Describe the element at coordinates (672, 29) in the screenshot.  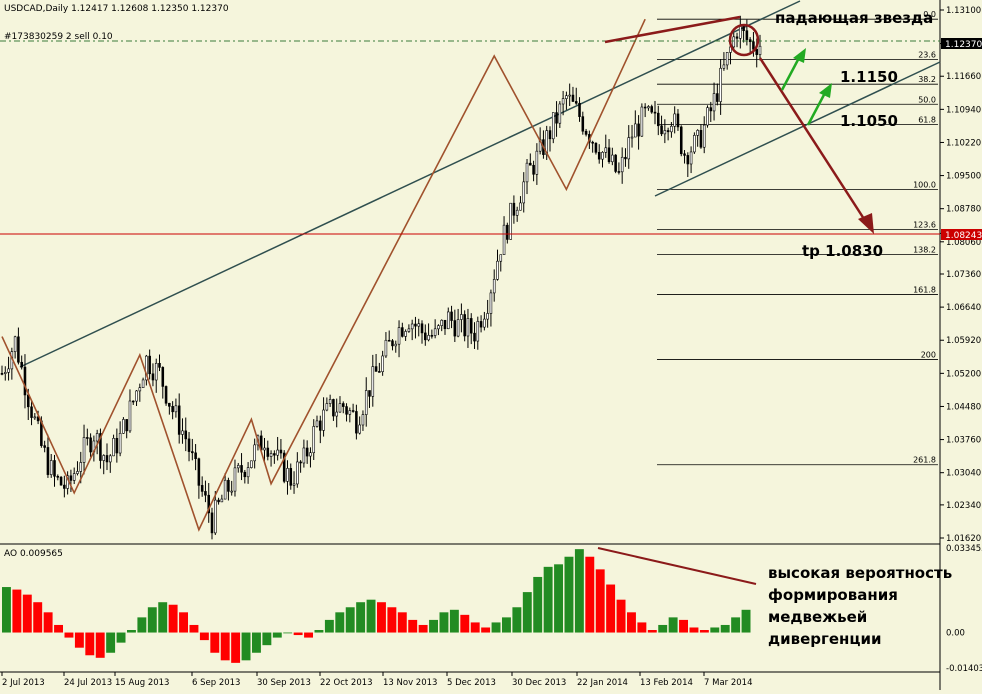
I see `resistance-arrow-line` at that location.